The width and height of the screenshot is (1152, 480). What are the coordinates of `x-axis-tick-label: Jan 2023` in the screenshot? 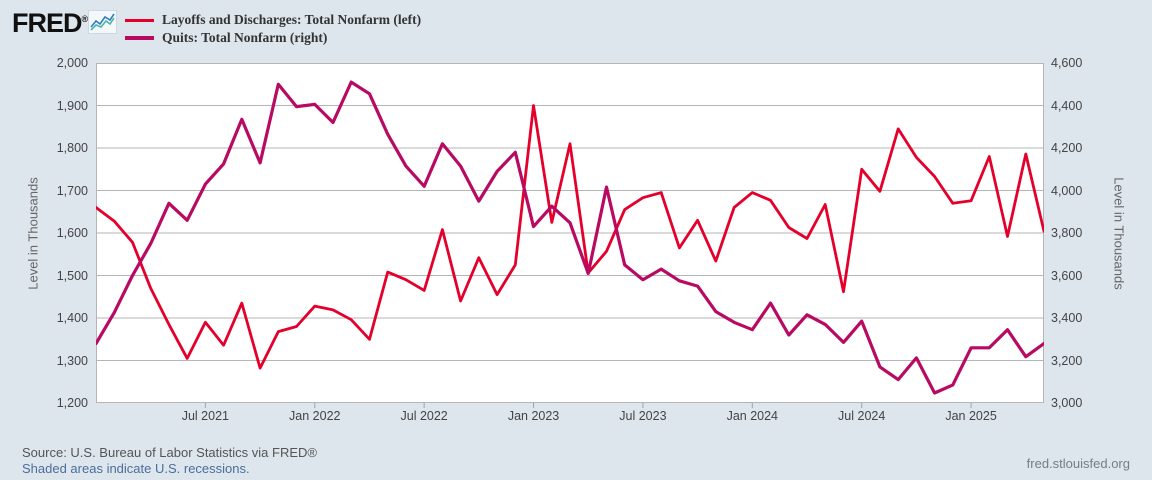 It's located at (533, 416).